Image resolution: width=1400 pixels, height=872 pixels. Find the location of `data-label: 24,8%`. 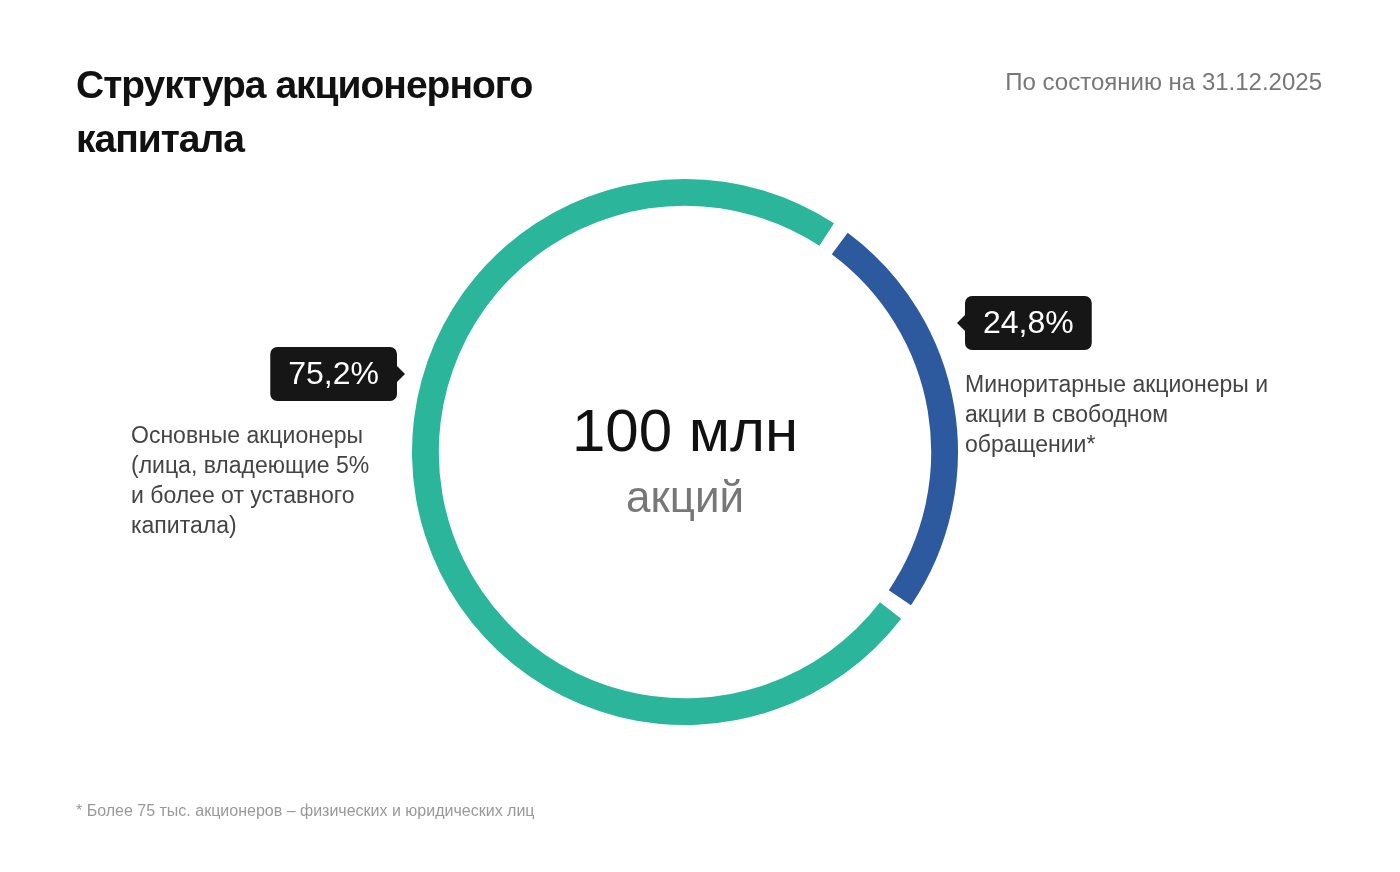

data-label: 24,8% is located at coordinates (1028, 321).